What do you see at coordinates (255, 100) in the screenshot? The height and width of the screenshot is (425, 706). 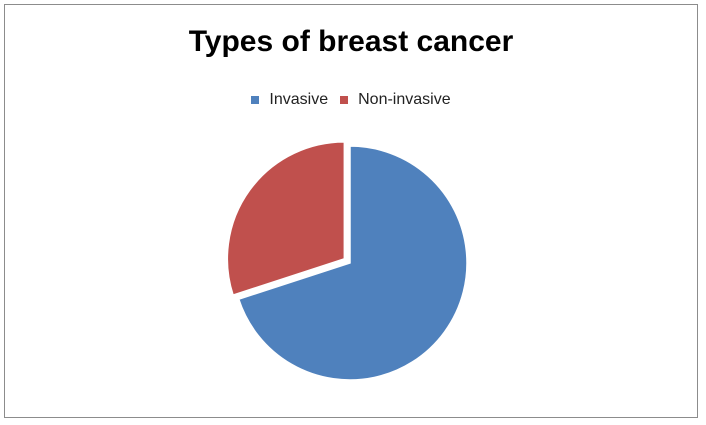 I see `legend-swatch-invasive` at bounding box center [255, 100].